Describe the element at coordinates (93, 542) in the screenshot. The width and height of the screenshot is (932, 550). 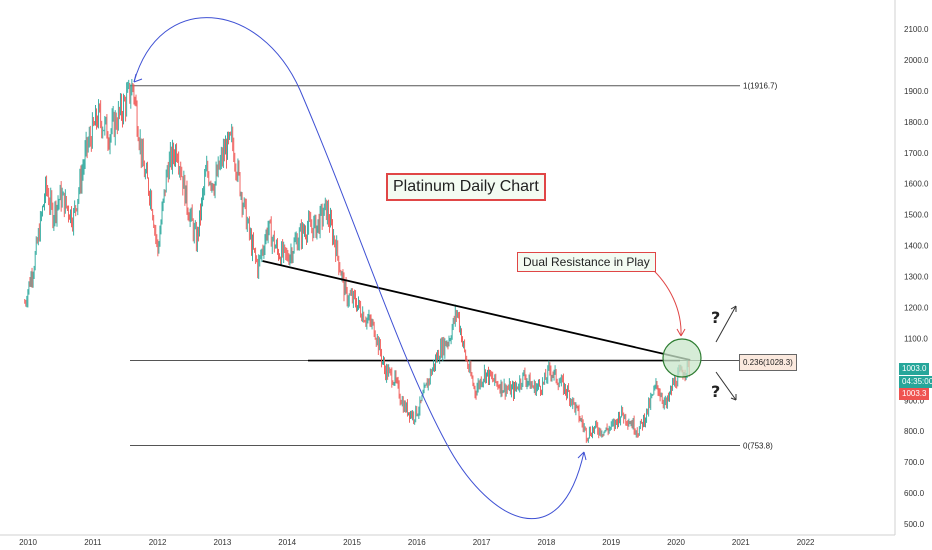
I see `x-tick-label: 2011` at that location.